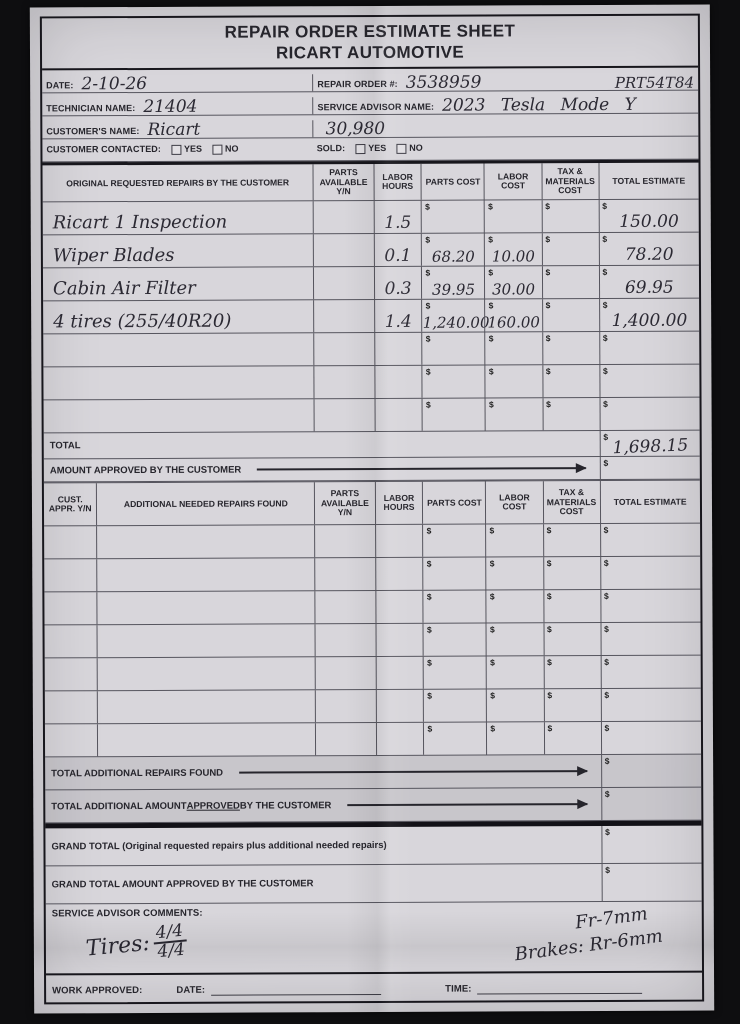 The height and width of the screenshot is (1024, 740). What do you see at coordinates (70, 503) in the screenshot?
I see `header-cust-appr: CUST. APPR. Y/N` at bounding box center [70, 503].